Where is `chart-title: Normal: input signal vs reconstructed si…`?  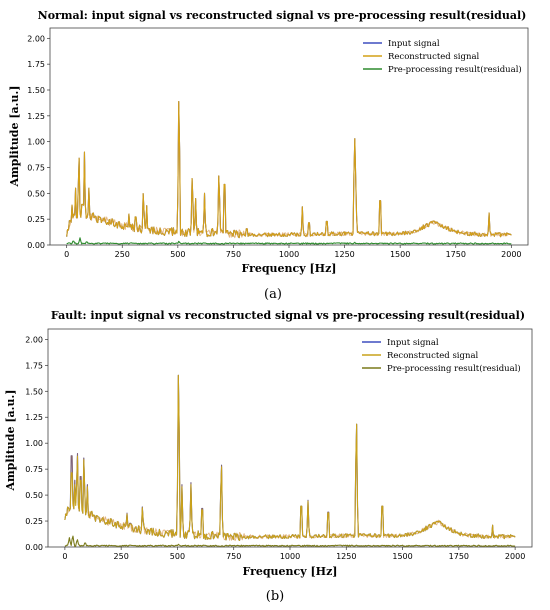
chart-title: Normal: input signal vs reconstructed si… is located at coordinates (282, 15).